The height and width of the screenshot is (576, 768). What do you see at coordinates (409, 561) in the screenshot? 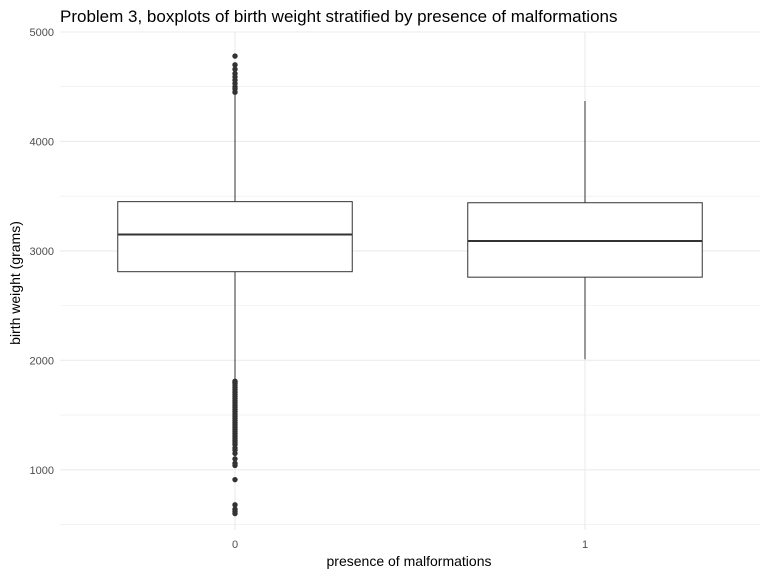
I see `x-axis-label: presence of malformations` at bounding box center [409, 561].